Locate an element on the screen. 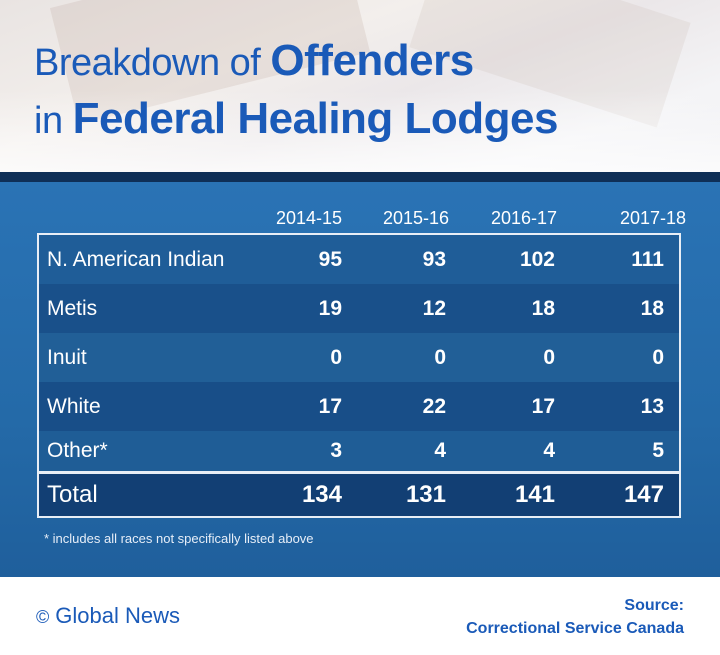  source-credit: Source: Correctional Service Canada is located at coordinates (575, 617).